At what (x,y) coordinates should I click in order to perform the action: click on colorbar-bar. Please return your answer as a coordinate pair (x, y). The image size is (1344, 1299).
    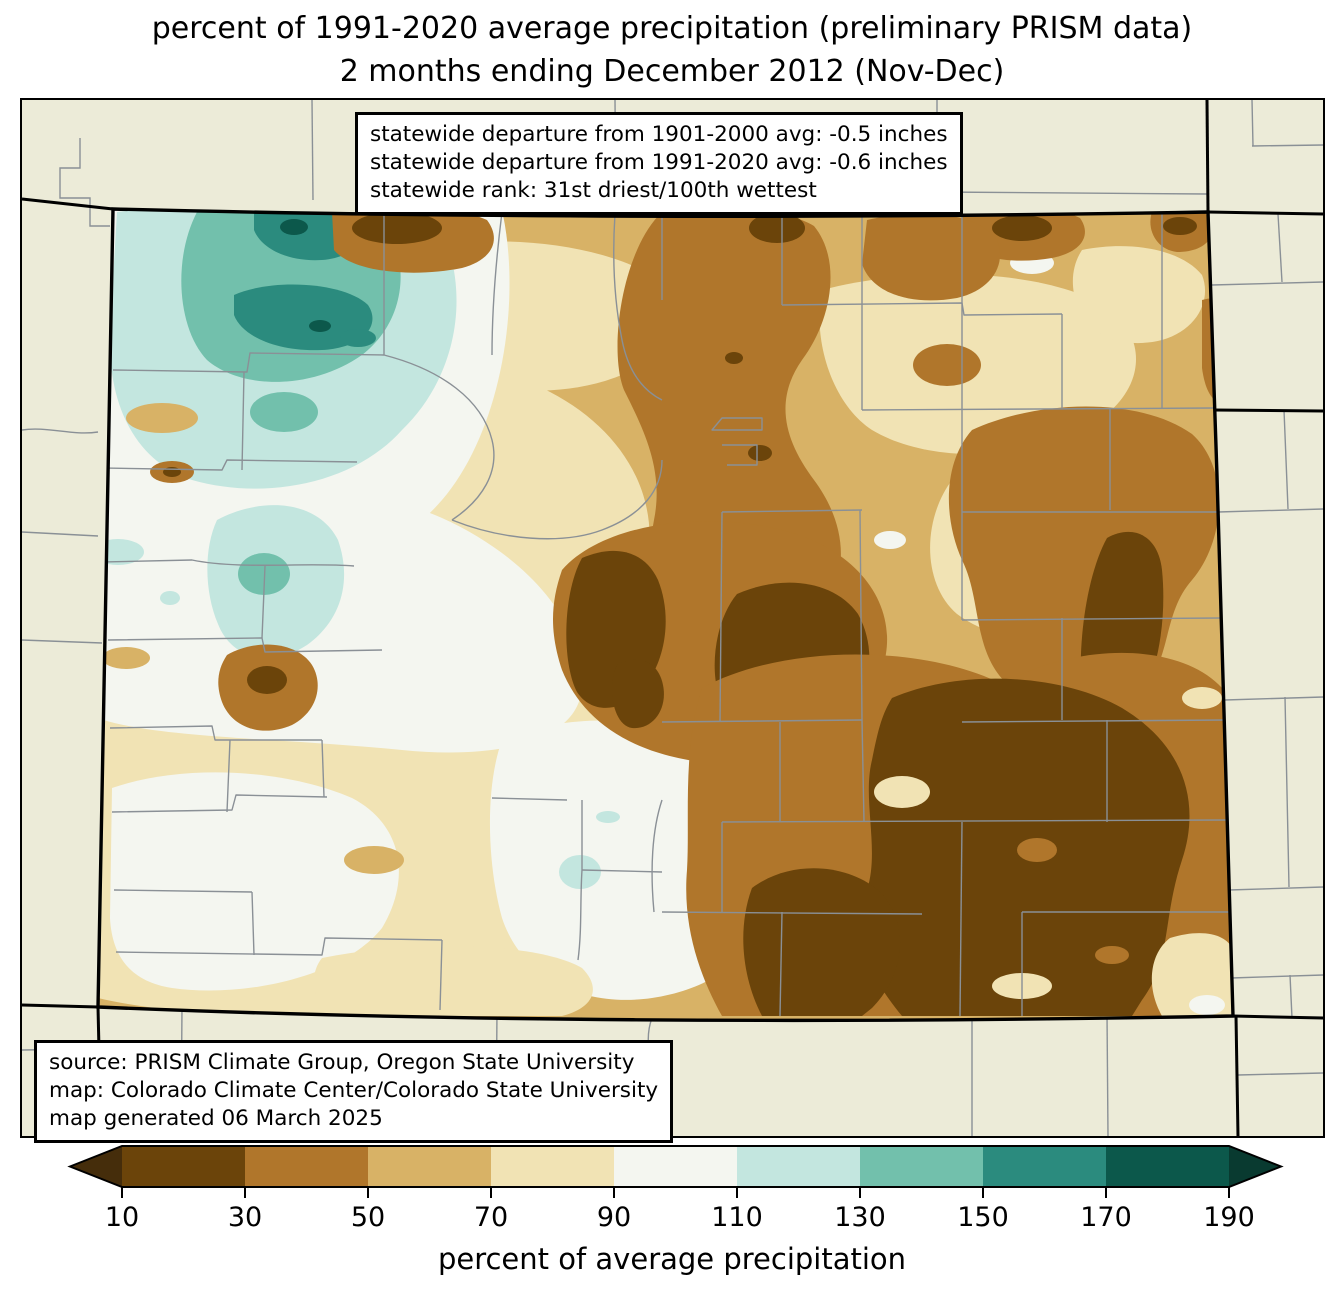
    Looking at the image, I should click on (675, 1171).